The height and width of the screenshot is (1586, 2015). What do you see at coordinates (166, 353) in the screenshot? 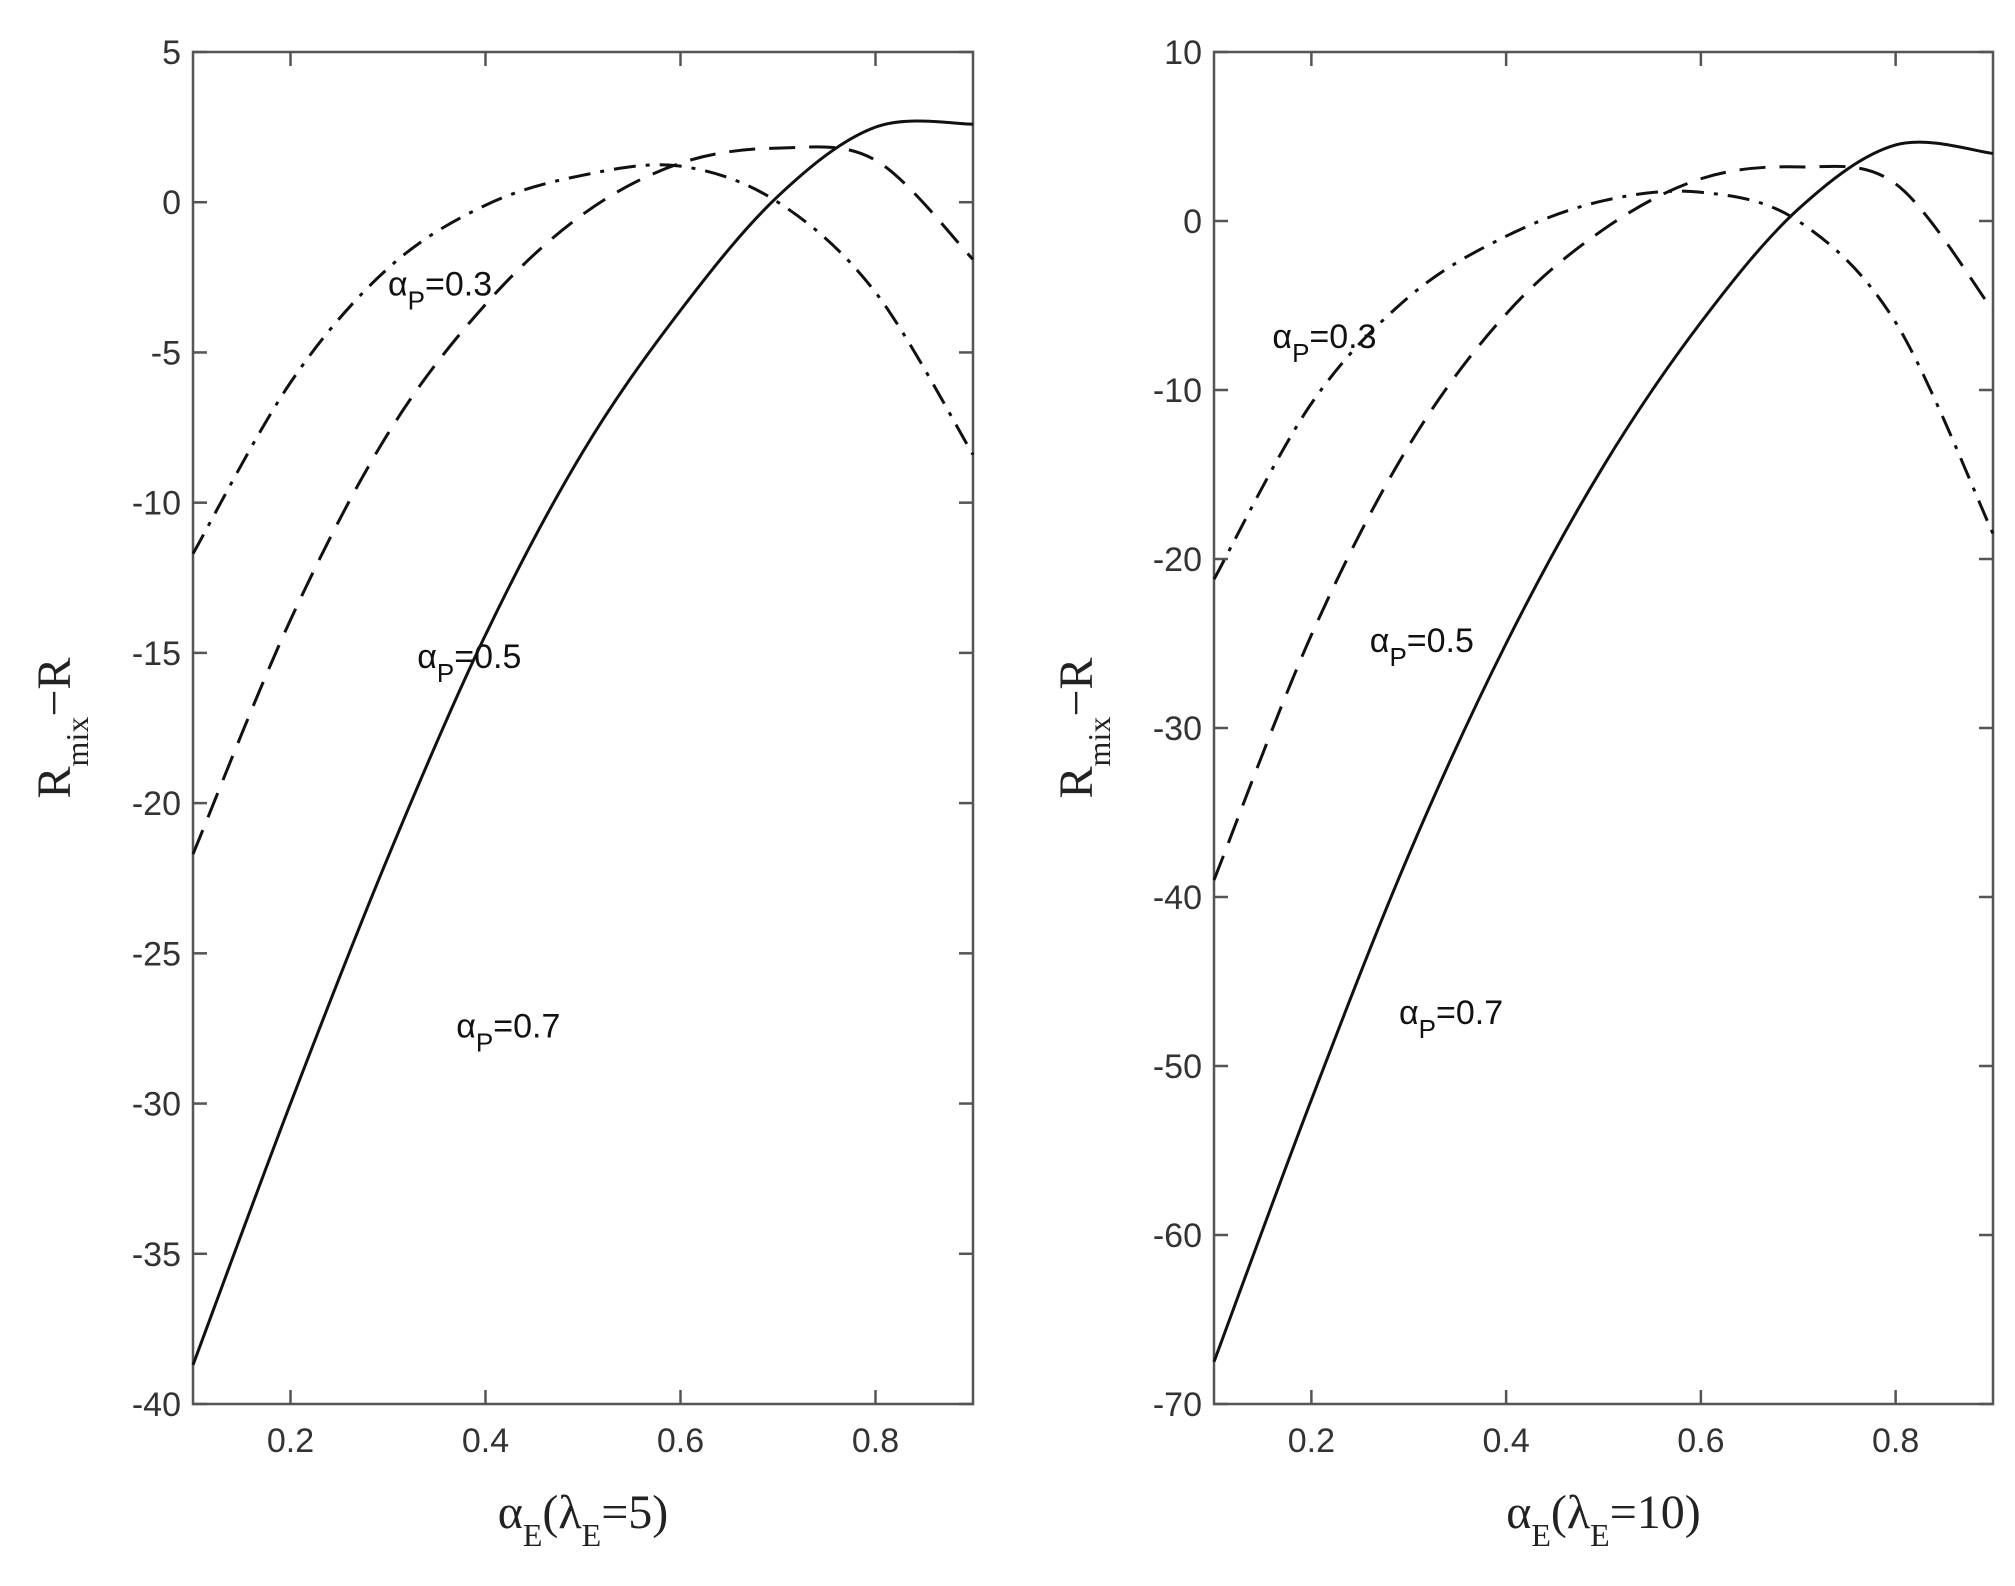
I see `y-tick-label: -5` at bounding box center [166, 353].